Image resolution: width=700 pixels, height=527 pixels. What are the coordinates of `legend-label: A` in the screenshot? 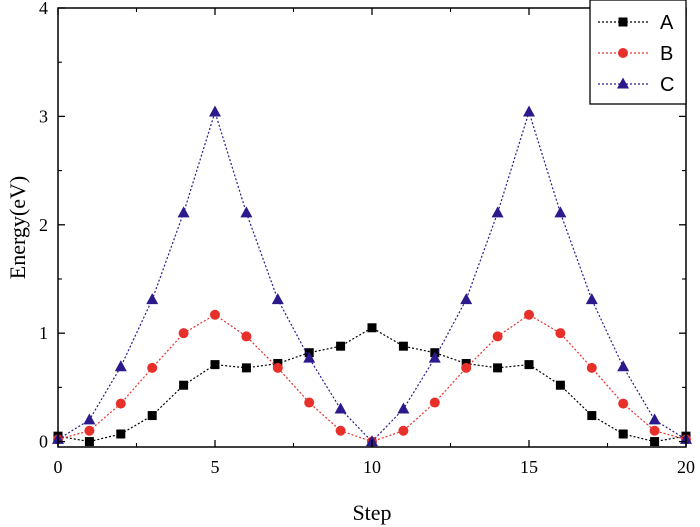 It's located at (667, 23).